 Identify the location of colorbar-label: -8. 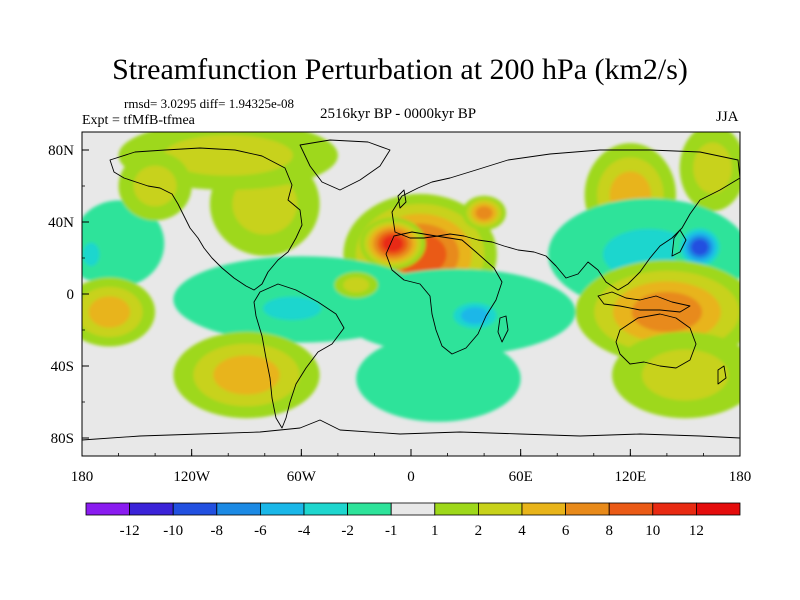
(217, 531).